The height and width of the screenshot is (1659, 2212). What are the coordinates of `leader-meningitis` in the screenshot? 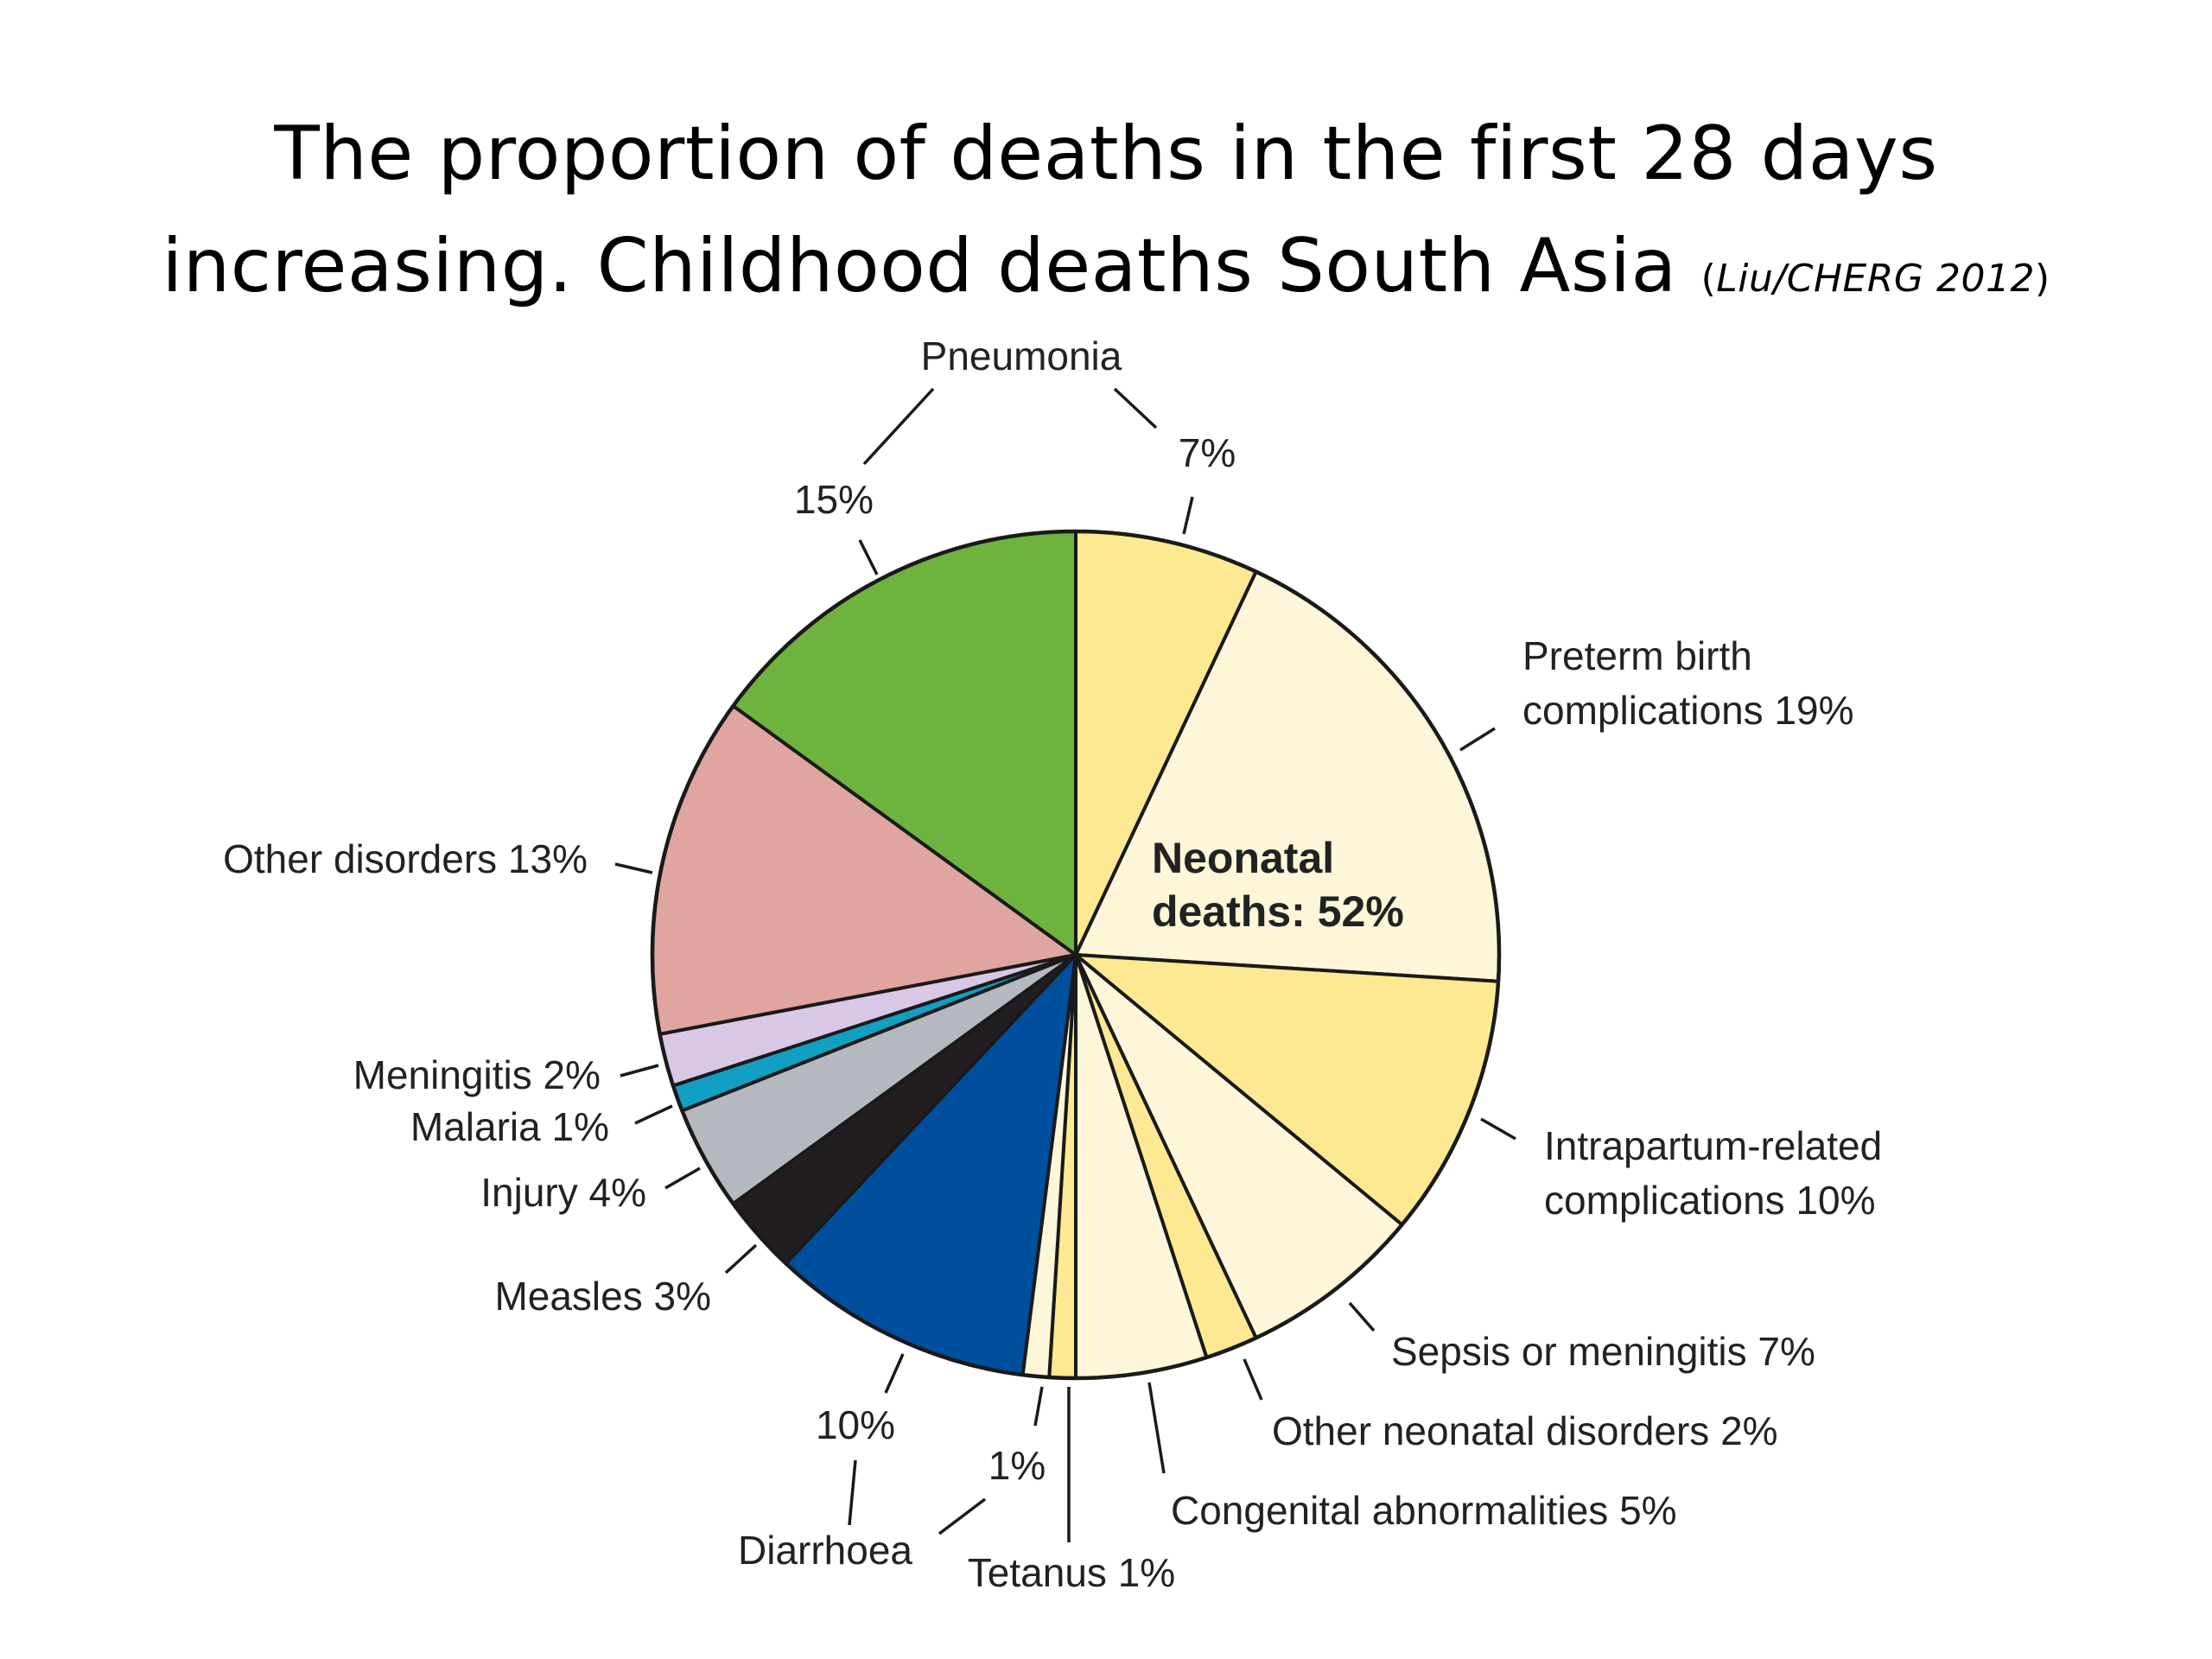 It's located at (639, 1070).